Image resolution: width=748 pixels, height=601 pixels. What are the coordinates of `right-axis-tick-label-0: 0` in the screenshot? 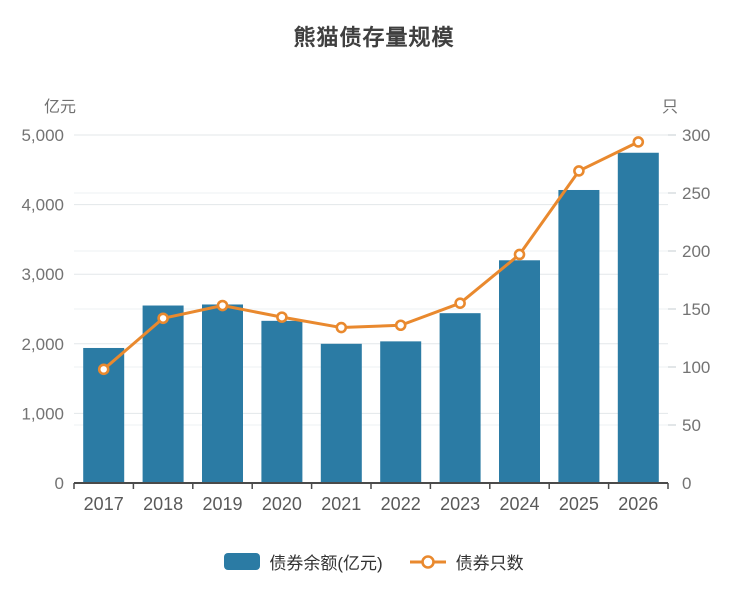 It's located at (686, 483).